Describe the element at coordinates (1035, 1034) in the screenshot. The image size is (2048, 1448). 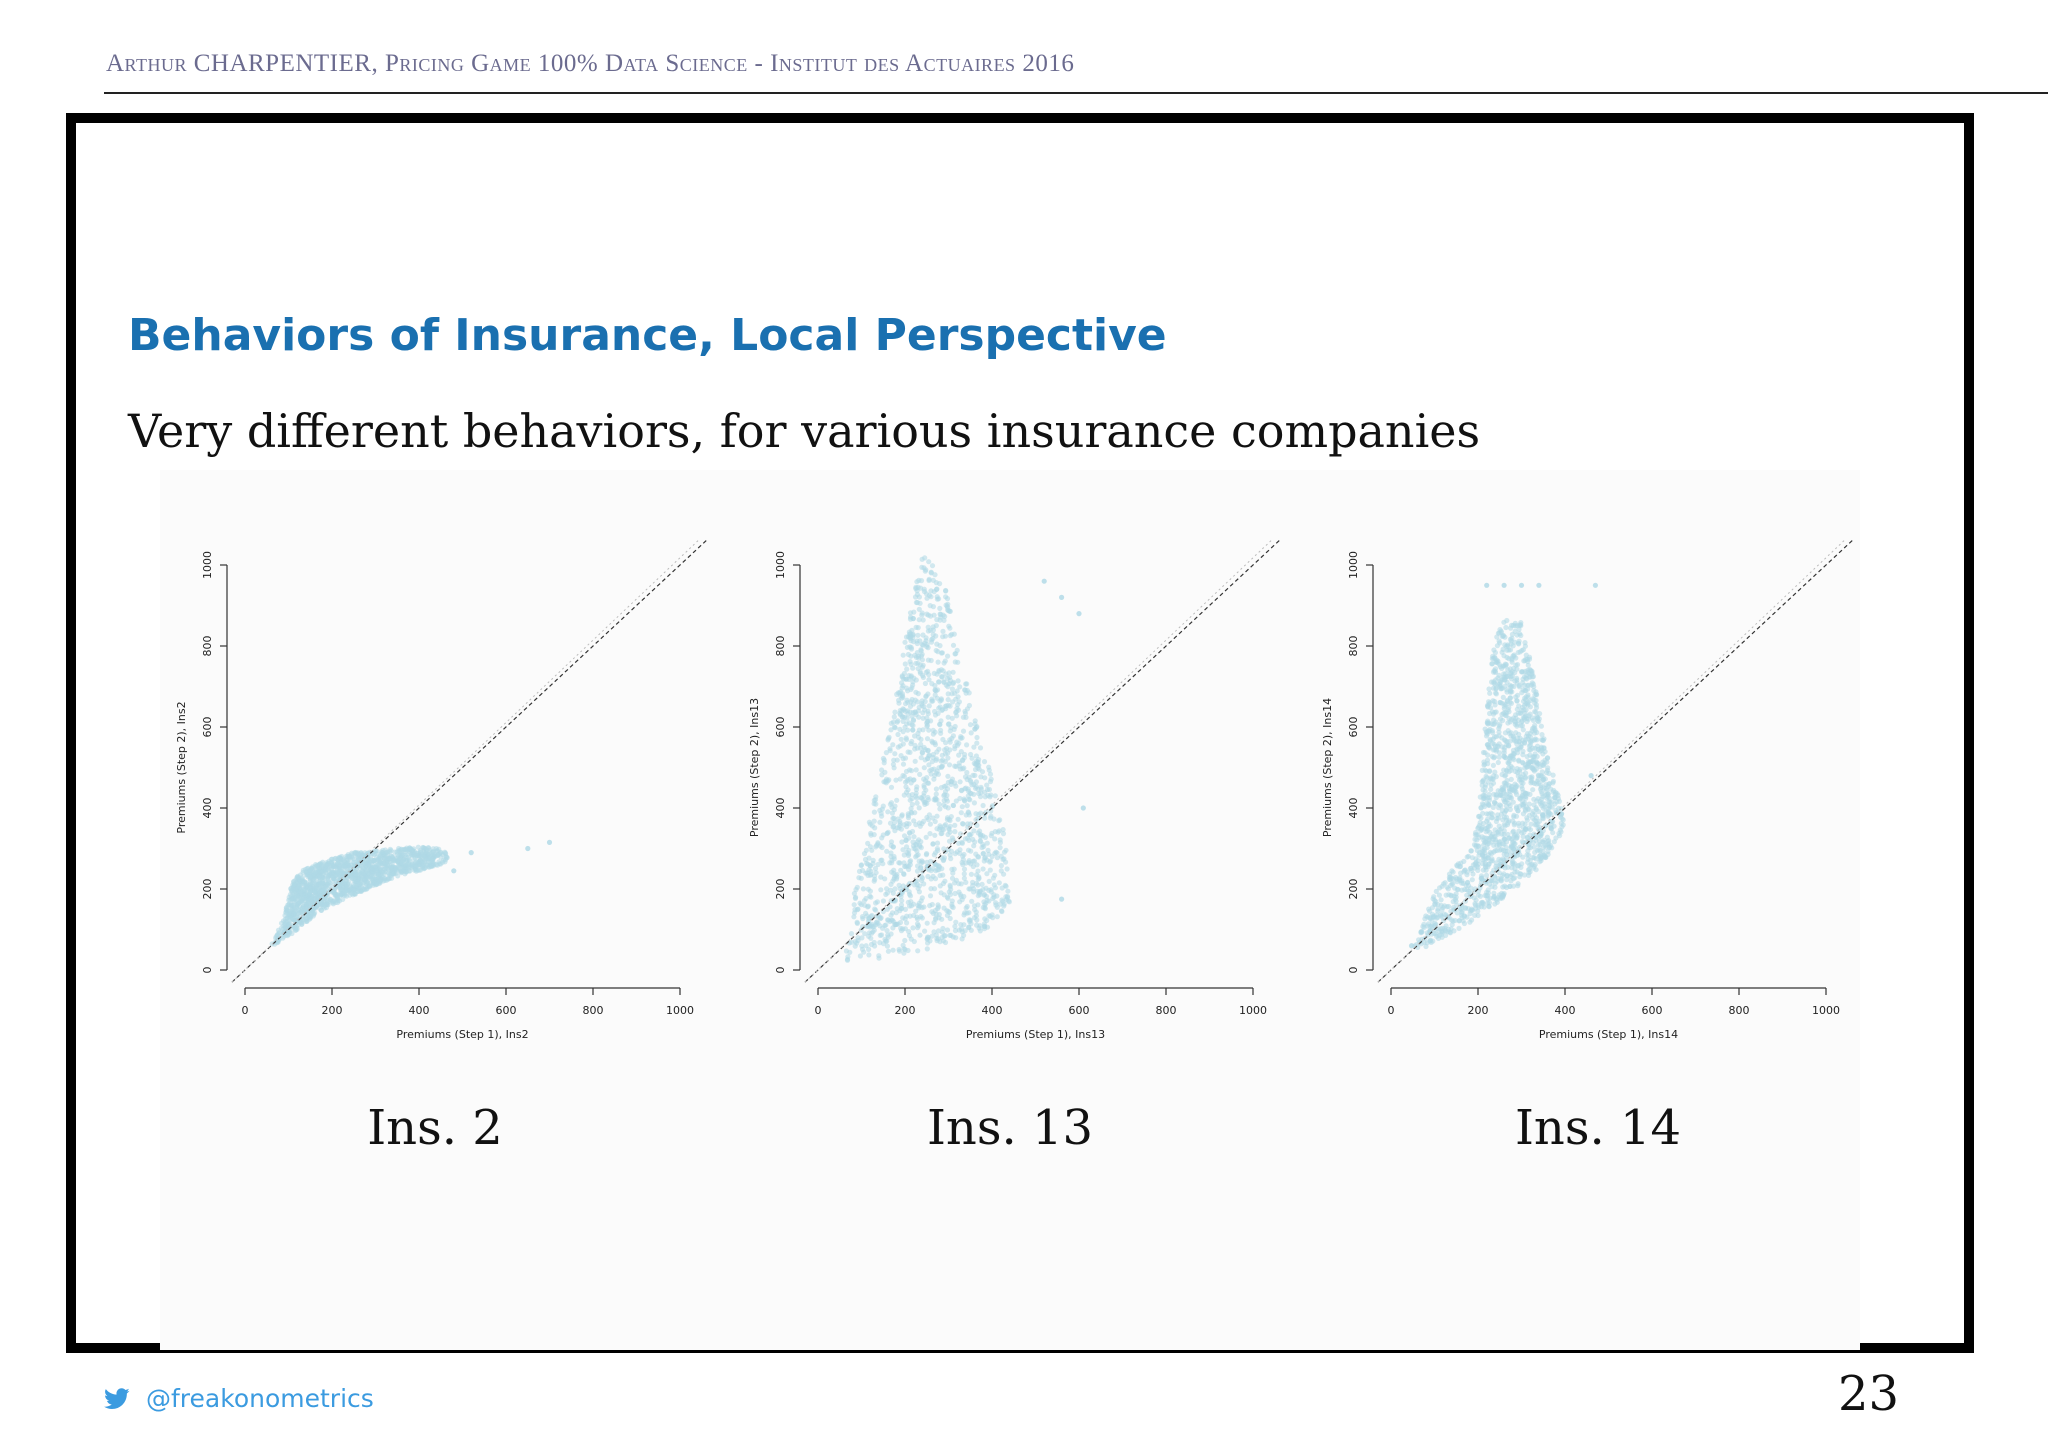
I see `x-axis-label: Premiums (Step 1), Ins13` at that location.